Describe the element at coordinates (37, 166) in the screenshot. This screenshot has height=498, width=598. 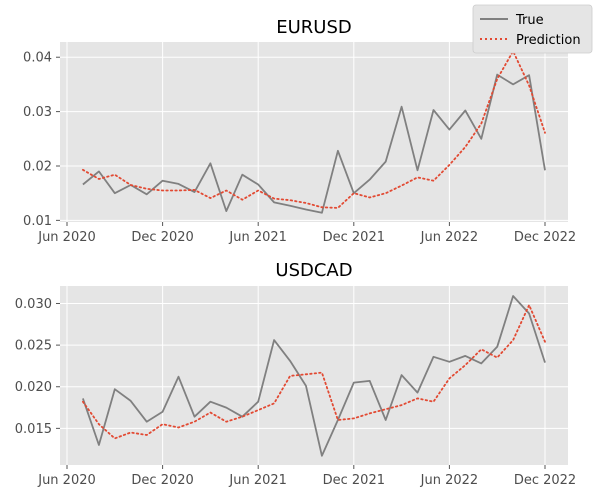
I see `y-tick-label: 0.02` at that location.